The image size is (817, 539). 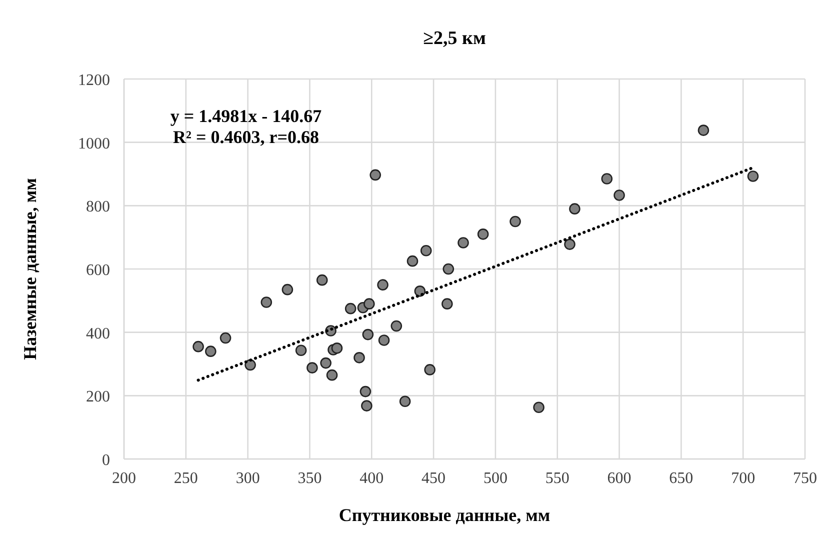 I want to click on annotation: R² = 0.4603, r=0.68, so click(x=246, y=137).